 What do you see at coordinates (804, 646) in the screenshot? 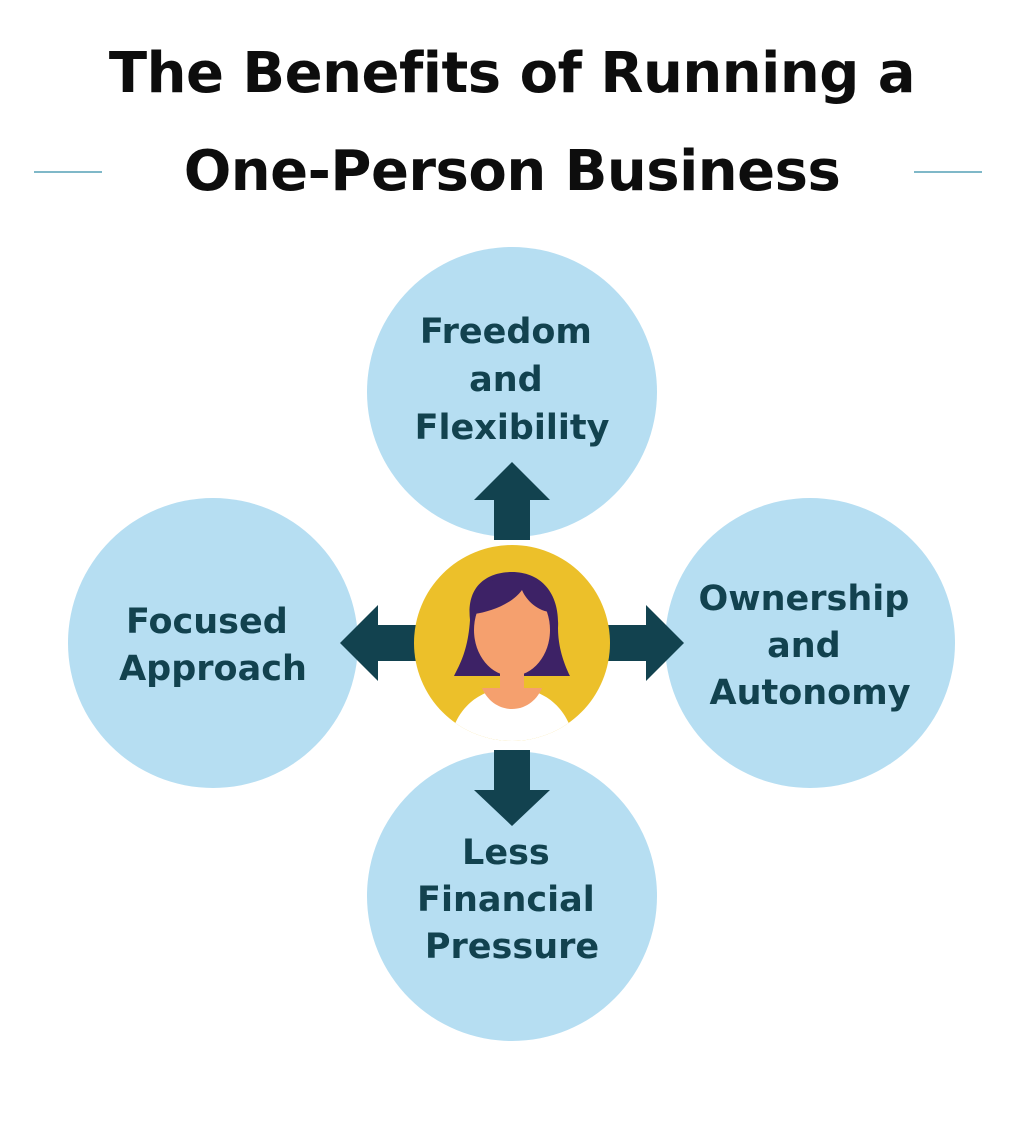
I see `ownership-line-2: and` at bounding box center [804, 646].